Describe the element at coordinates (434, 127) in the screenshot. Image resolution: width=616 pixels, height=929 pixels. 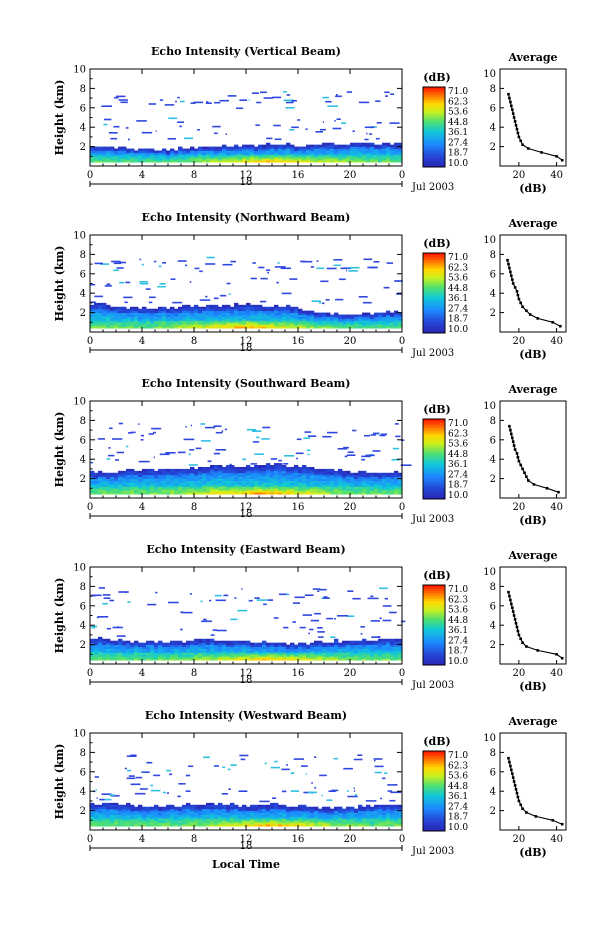
I see `colorbar-frame` at that location.